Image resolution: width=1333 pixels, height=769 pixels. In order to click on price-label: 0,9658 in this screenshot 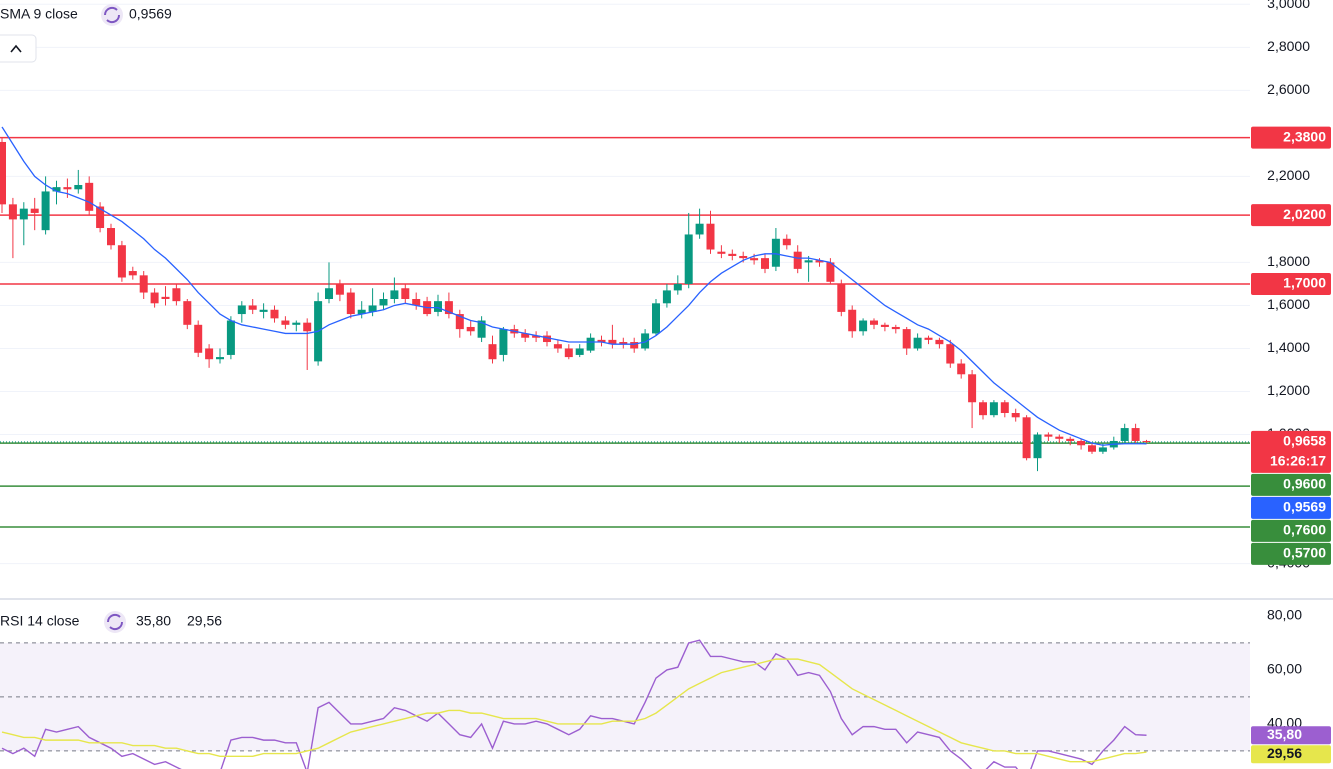, I will do `click(1304, 441)`.